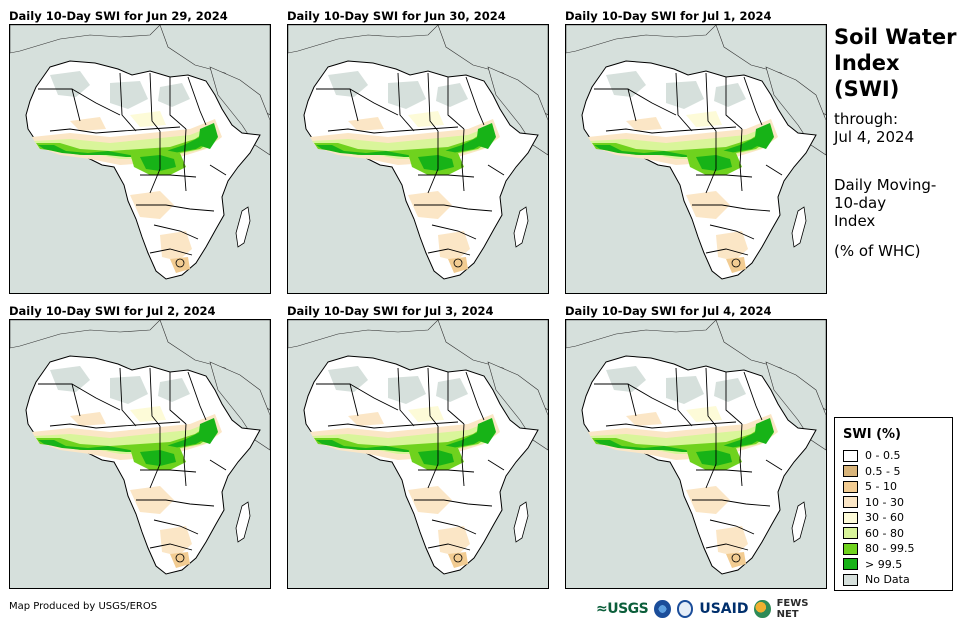  I want to click on through-block: through: Jul 4, 2024, so click(901, 128).